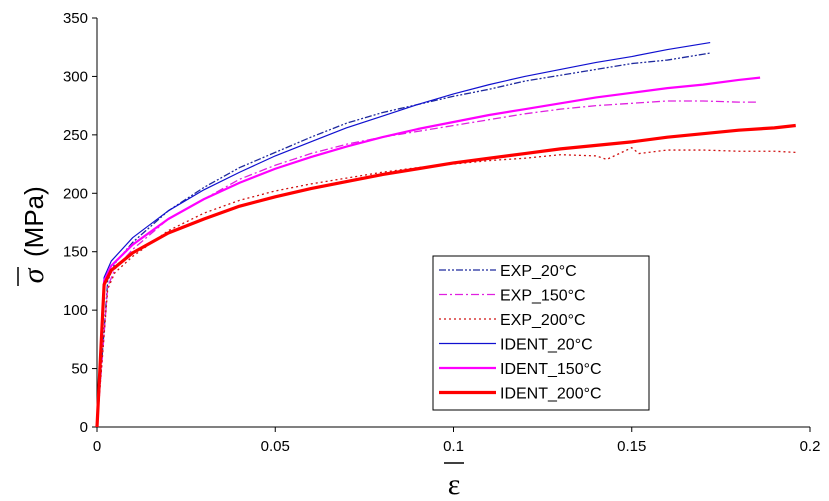 The width and height of the screenshot is (829, 501). What do you see at coordinates (84, 427) in the screenshot?
I see `y-tick-label: 0` at bounding box center [84, 427].